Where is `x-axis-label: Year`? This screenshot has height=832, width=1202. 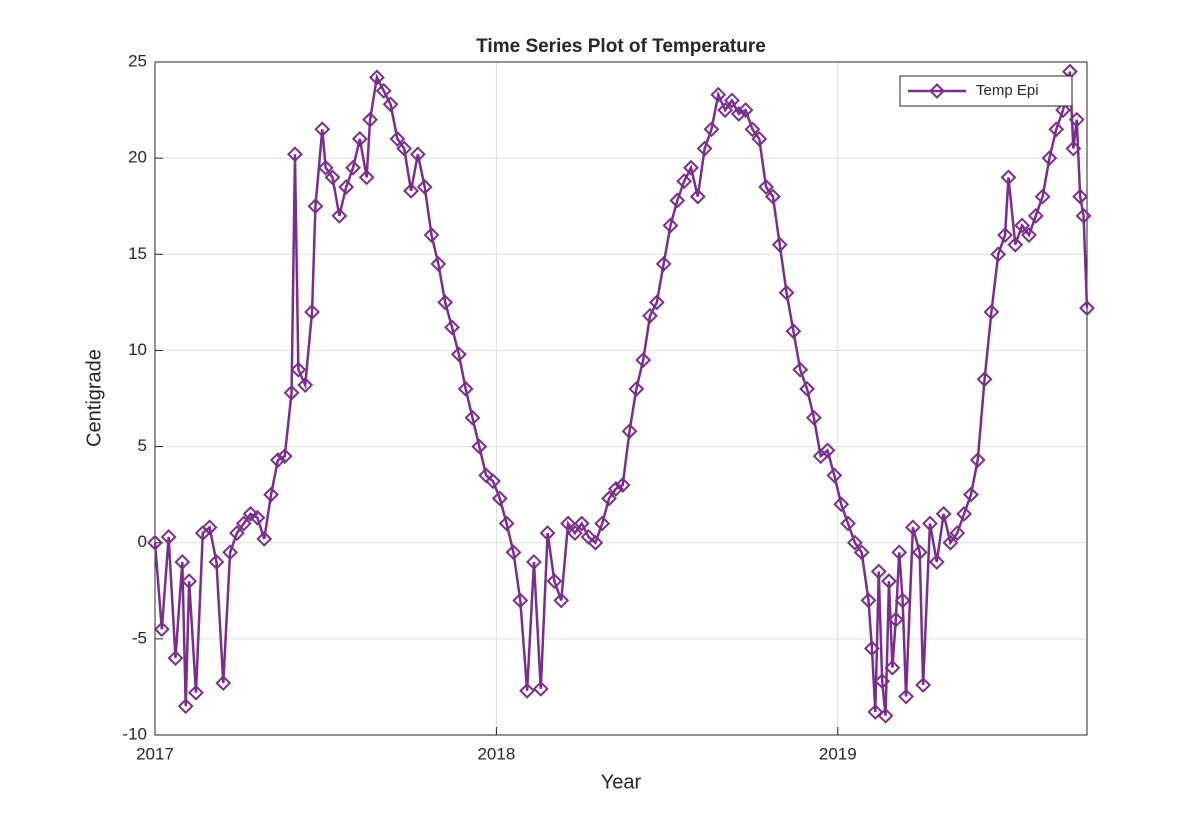 x-axis-label: Year is located at coordinates (621, 782).